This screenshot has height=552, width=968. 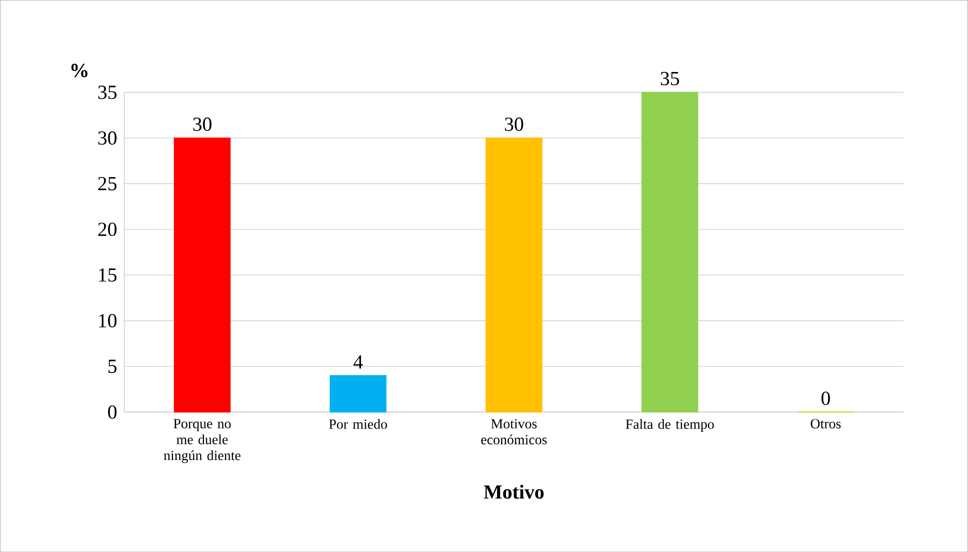 What do you see at coordinates (107, 229) in the screenshot?
I see `y-tick-label: 20` at bounding box center [107, 229].